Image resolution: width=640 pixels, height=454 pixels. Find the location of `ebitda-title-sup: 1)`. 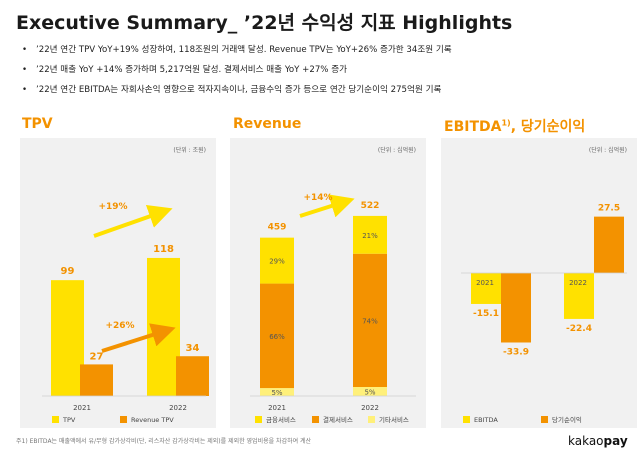

ebitda-title-sup: 1) is located at coordinates (506, 123).